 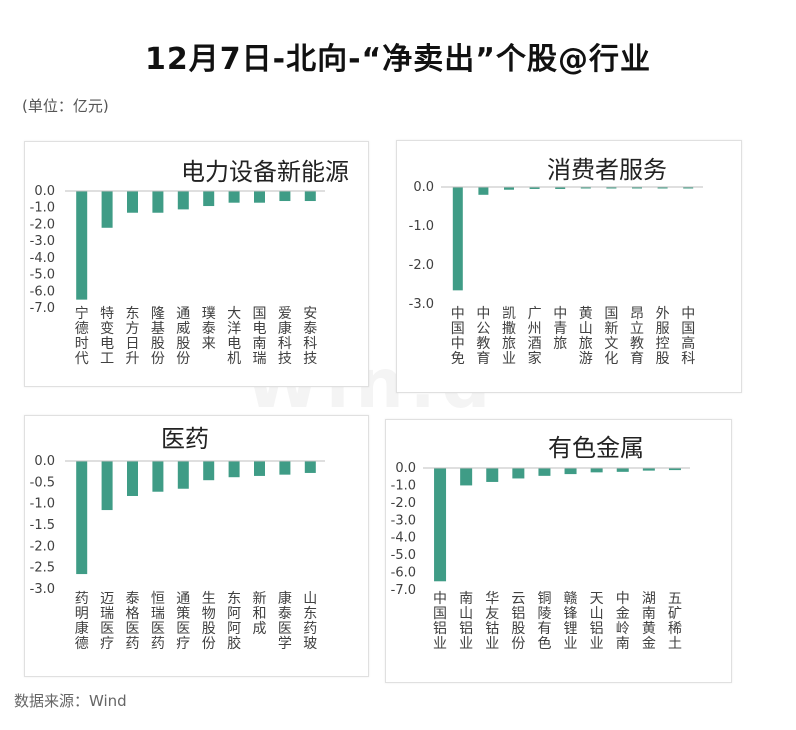 What do you see at coordinates (560, 329) in the screenshot?
I see `category-label: 中青旅` at bounding box center [560, 329].